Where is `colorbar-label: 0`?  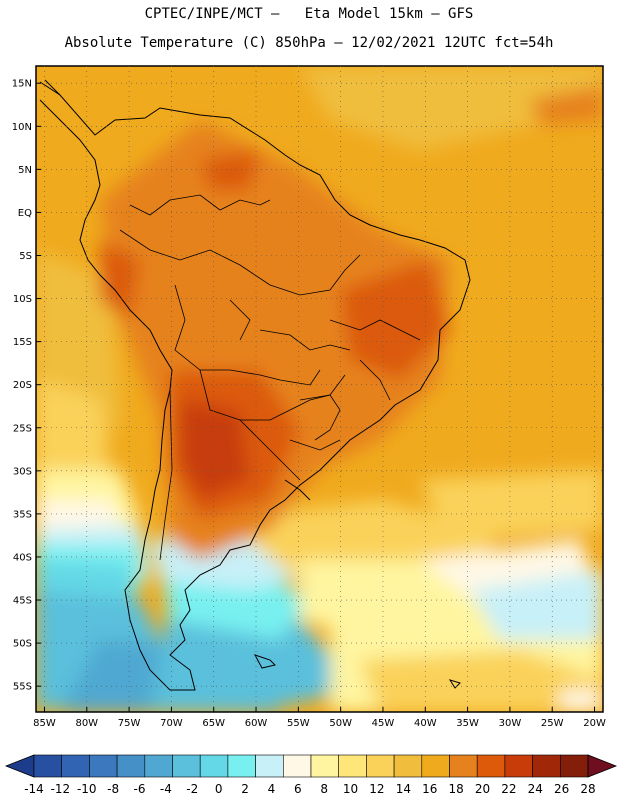 colorbar-label: 0 is located at coordinates (219, 789).